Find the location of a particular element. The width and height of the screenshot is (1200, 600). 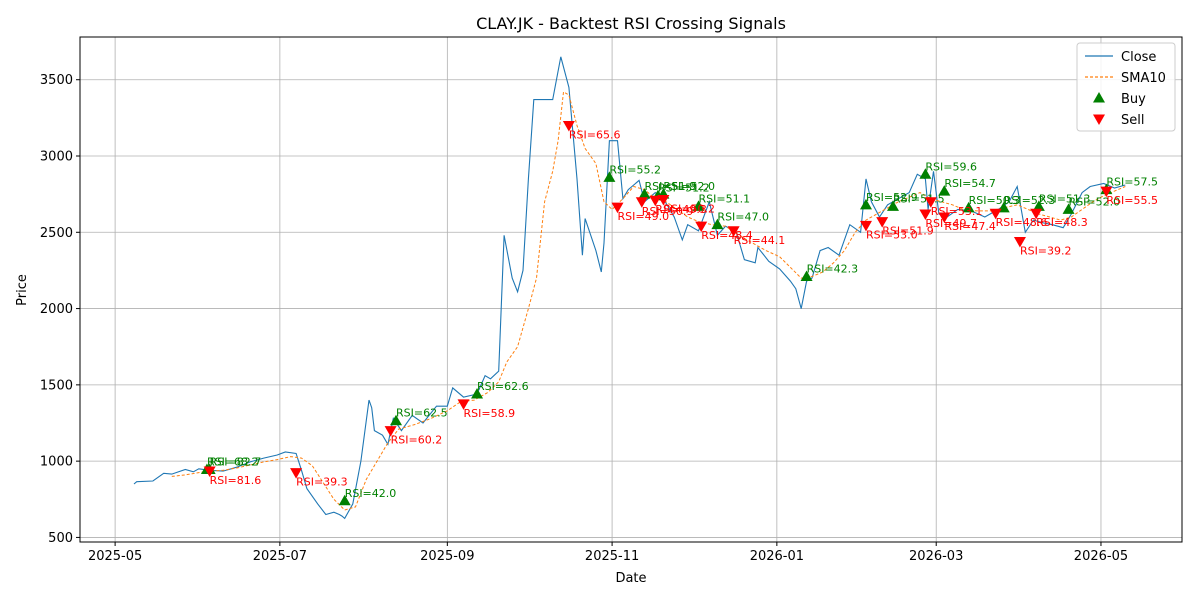

legend-label: SMA10 is located at coordinates (1143, 78).